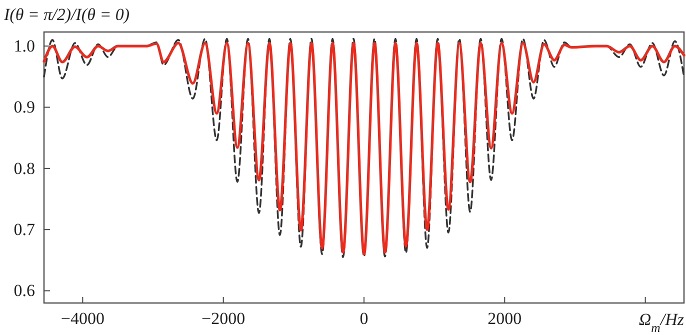 This screenshot has width=686, height=335. What do you see at coordinates (25, 230) in the screenshot?
I see `y-tick-label: 0.7` at bounding box center [25, 230].